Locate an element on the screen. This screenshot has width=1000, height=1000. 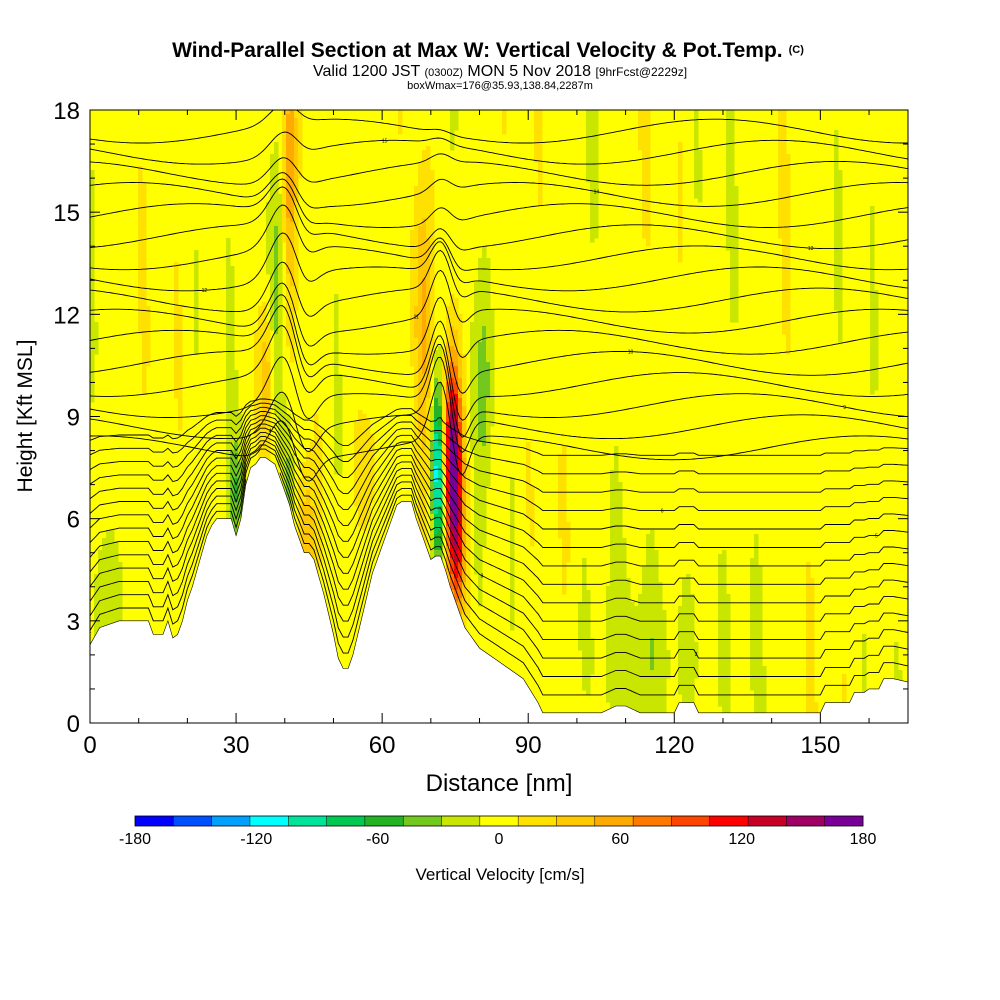
theta-contour-label: 15 is located at coordinates (385, 141).